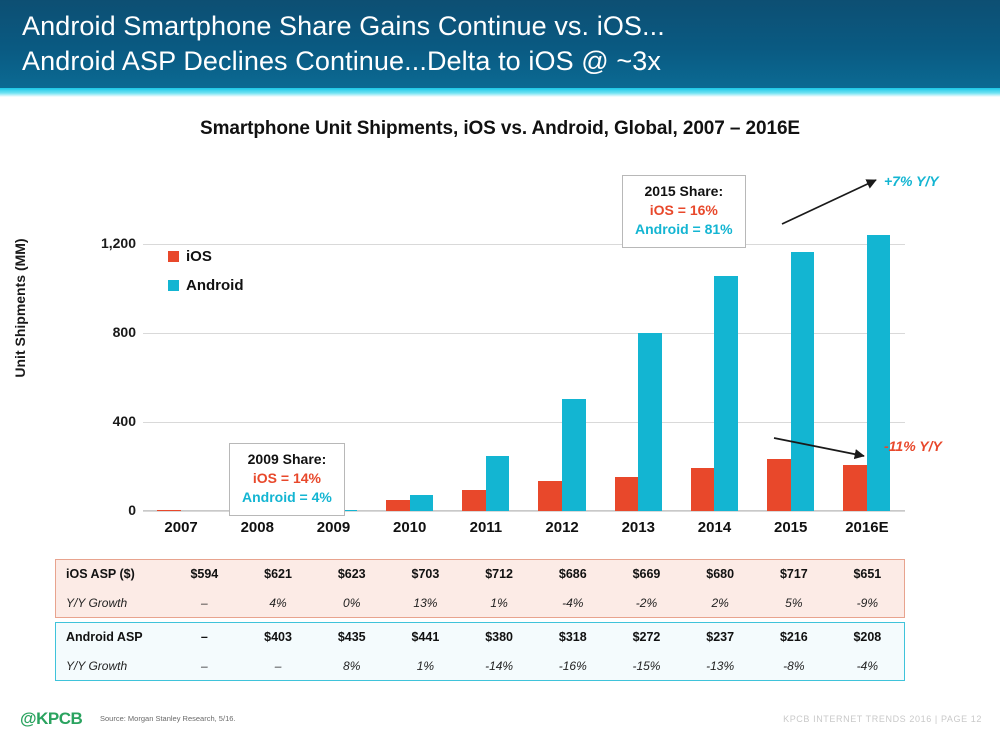 The height and width of the screenshot is (748, 1000). Describe the element at coordinates (819, 448) in the screenshot. I see `ios-growth-arrow-icon` at that location.